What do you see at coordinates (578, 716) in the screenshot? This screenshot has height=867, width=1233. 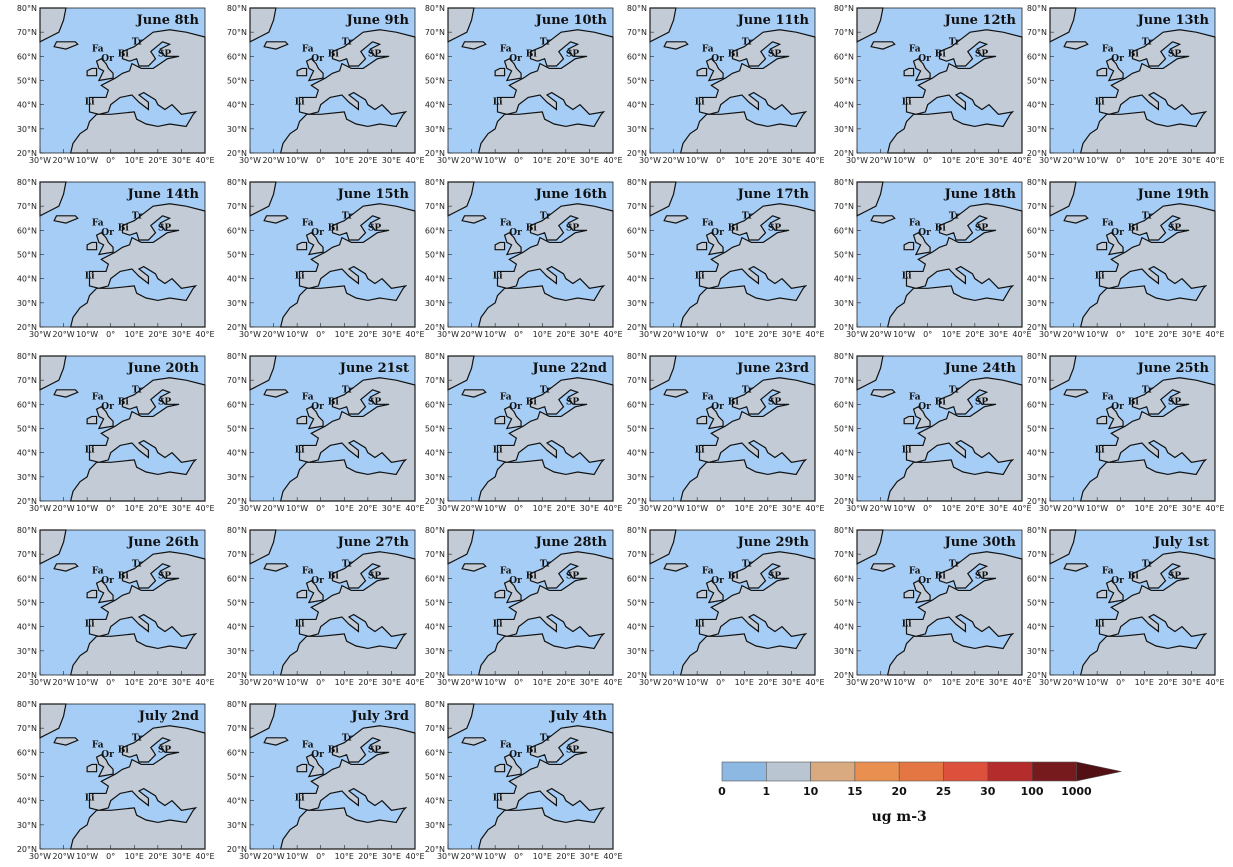 I see `panel-title: July 4th` at bounding box center [578, 716].